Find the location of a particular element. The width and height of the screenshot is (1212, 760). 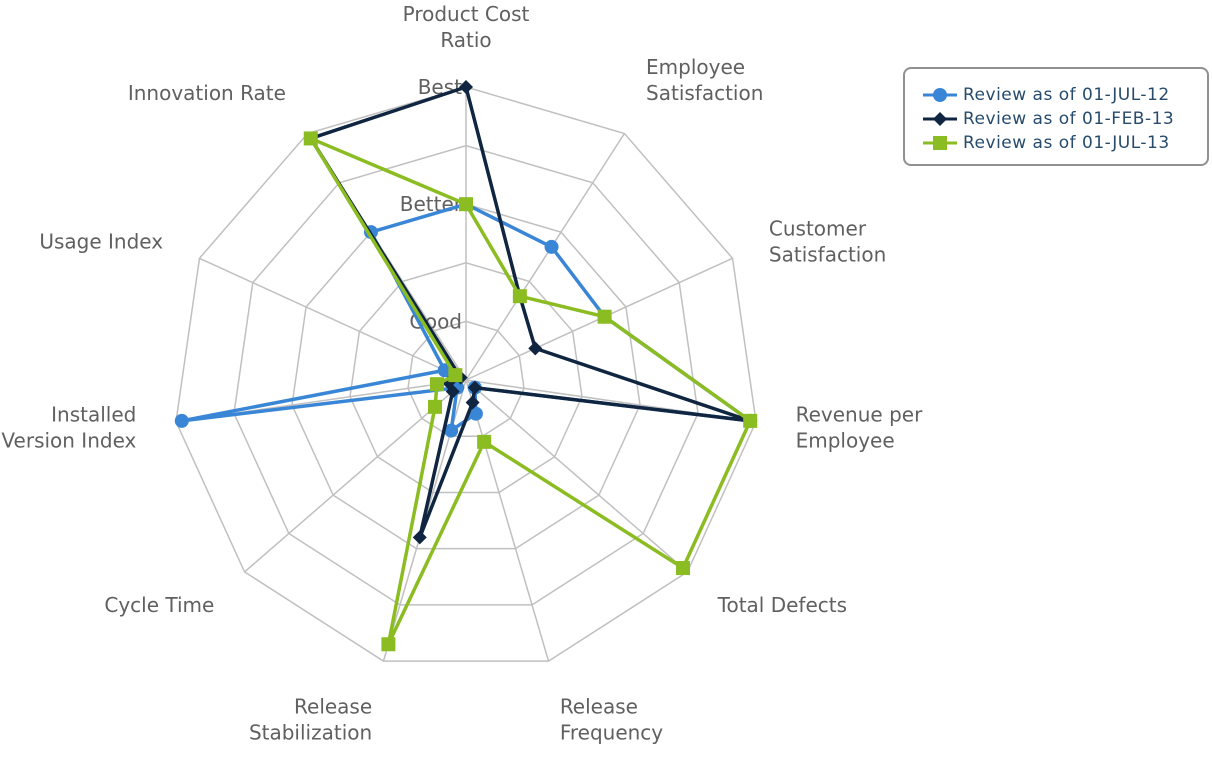

axis-label-line: Customer is located at coordinates (818, 229).